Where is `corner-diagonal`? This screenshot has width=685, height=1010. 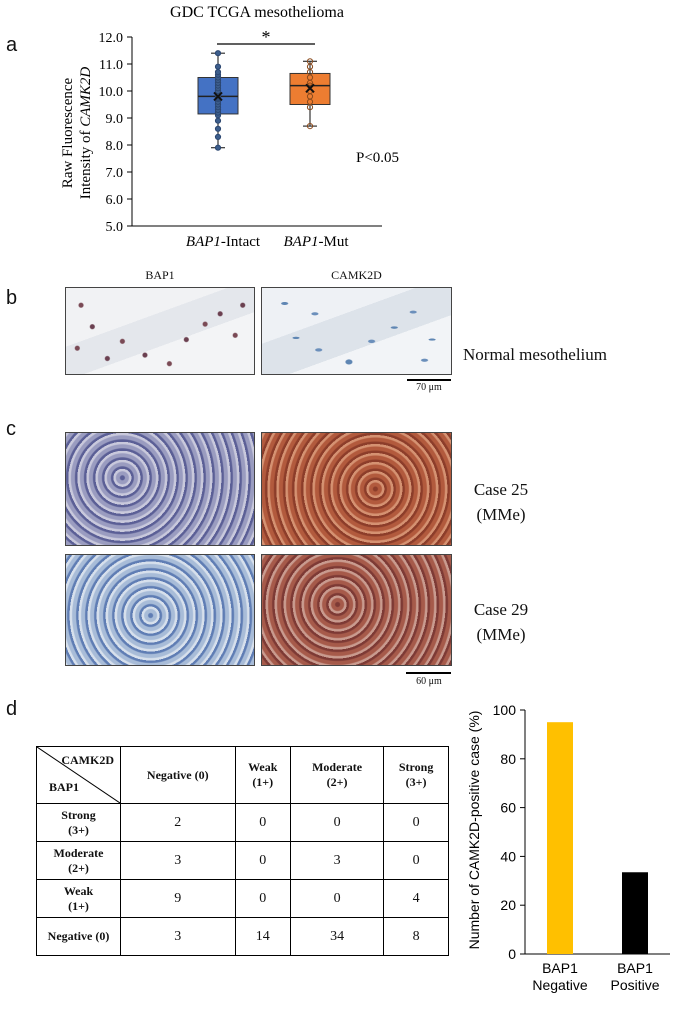
corner-diagonal is located at coordinates (78, 775).